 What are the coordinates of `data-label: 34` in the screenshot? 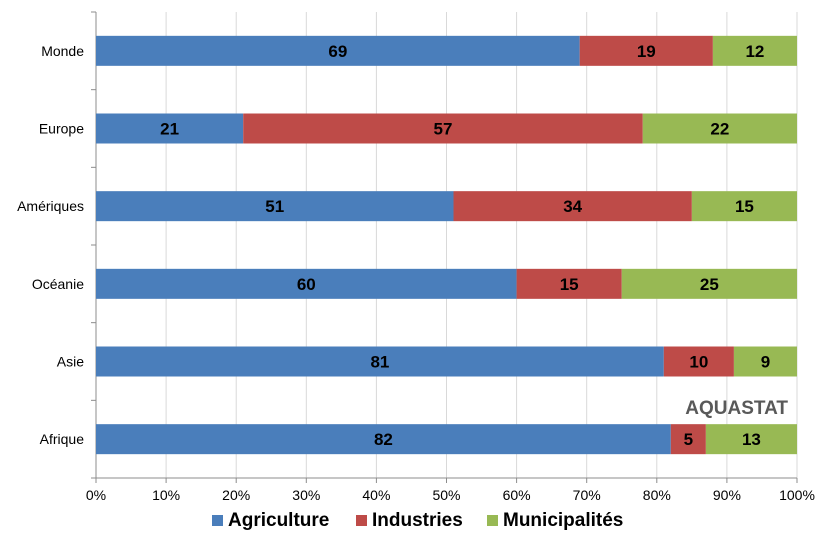 It's located at (572, 206).